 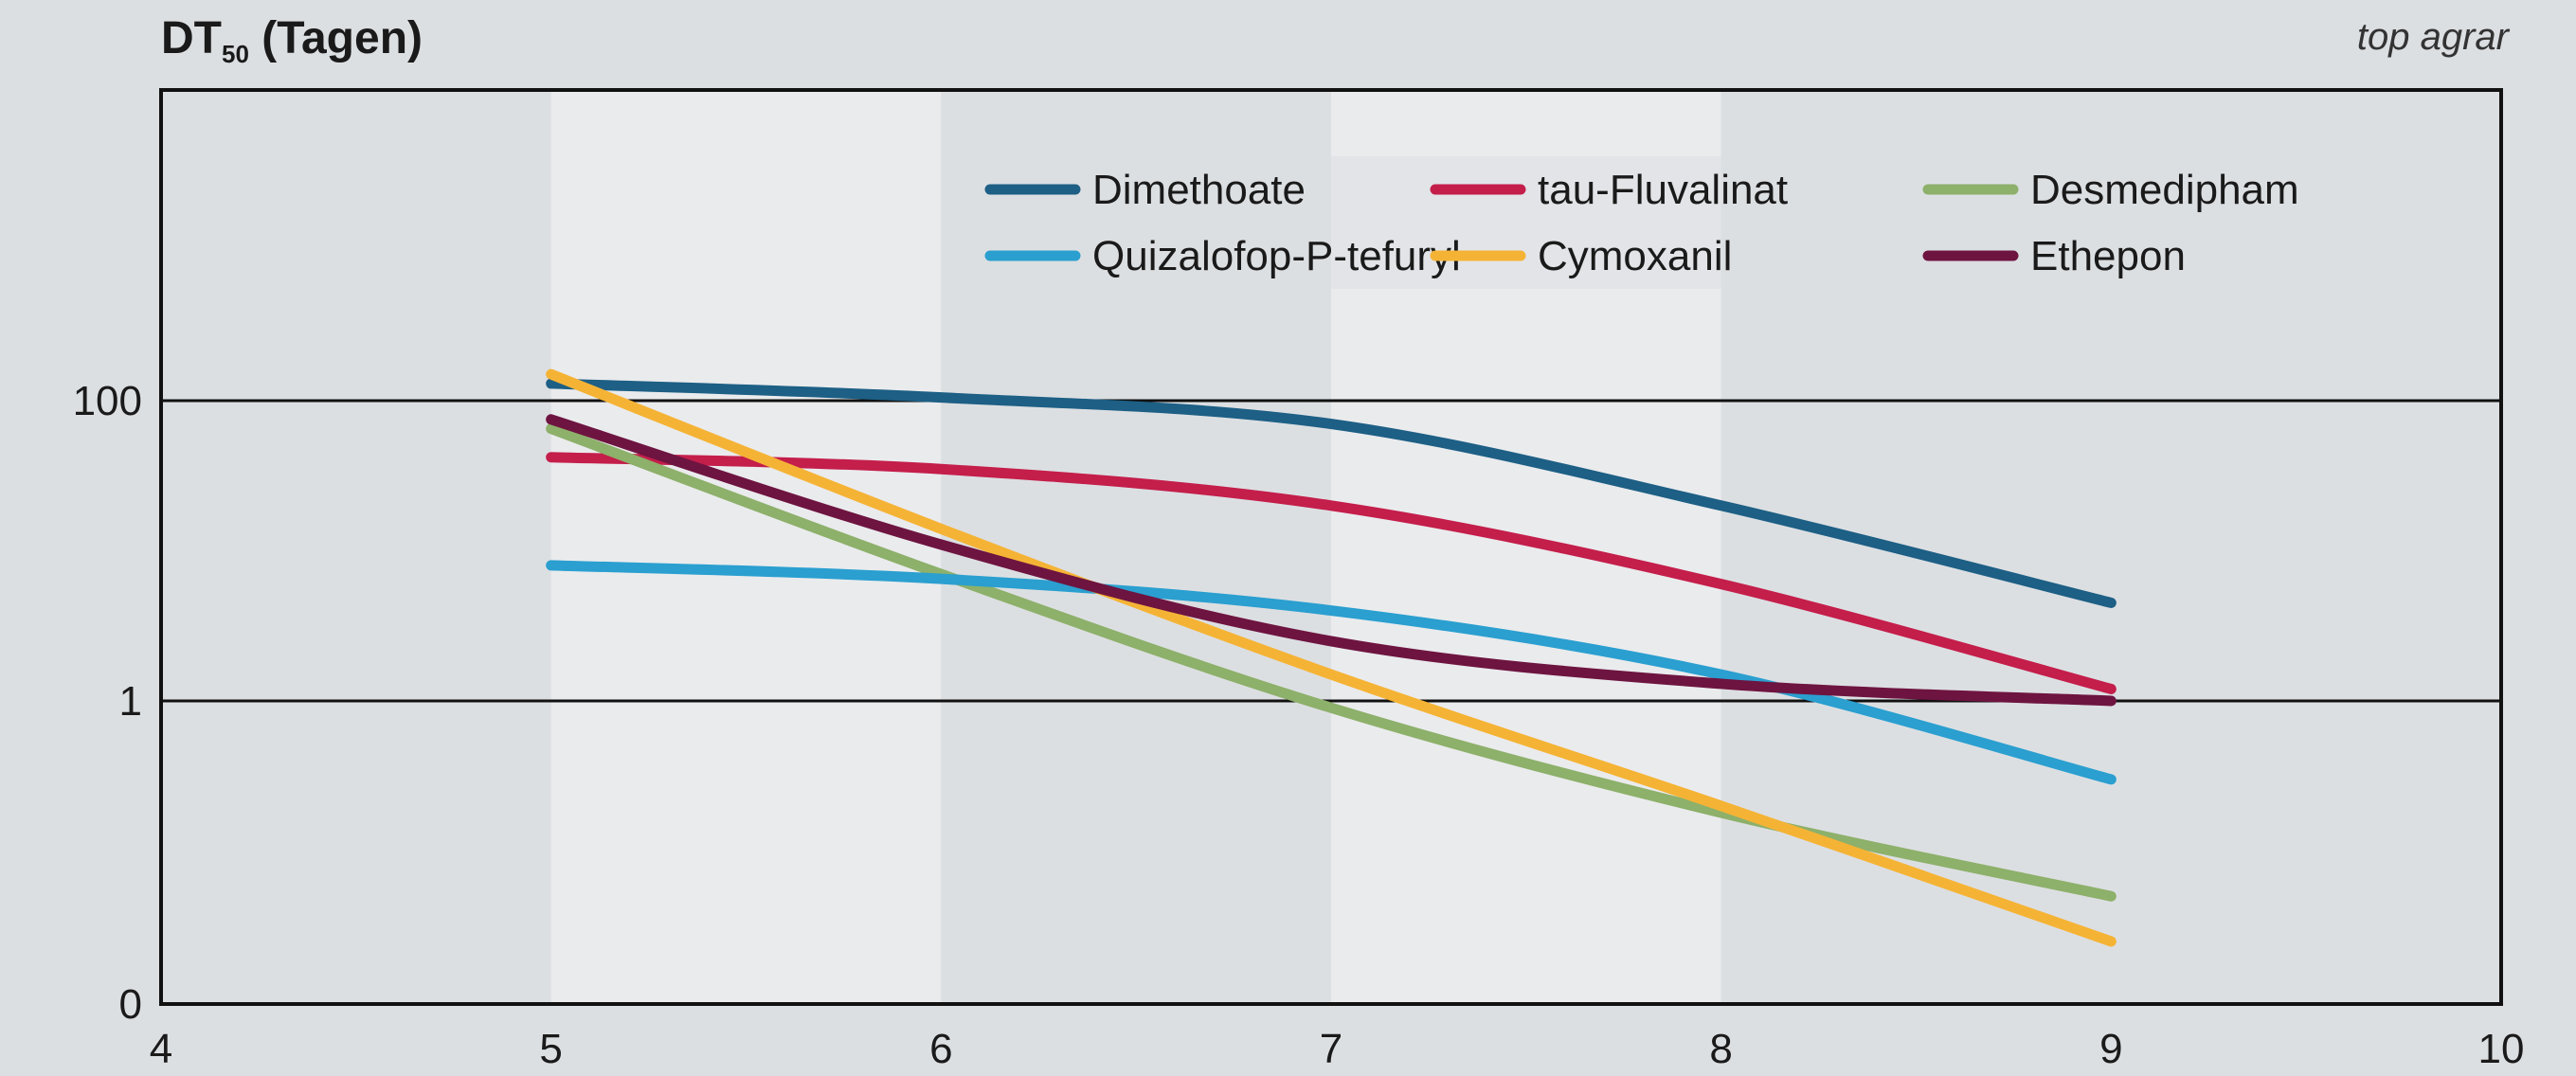 I want to click on y-tick-label: 1, so click(x=130, y=701).